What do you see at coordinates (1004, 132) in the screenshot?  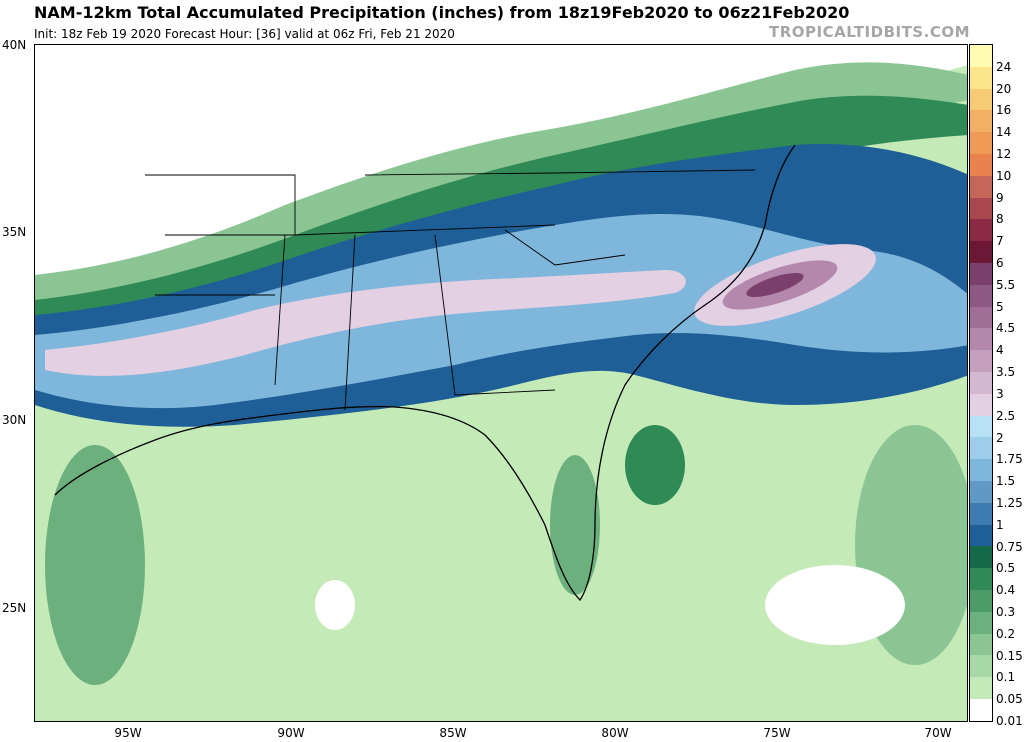 I see `colorbar-level-label: 14` at bounding box center [1004, 132].